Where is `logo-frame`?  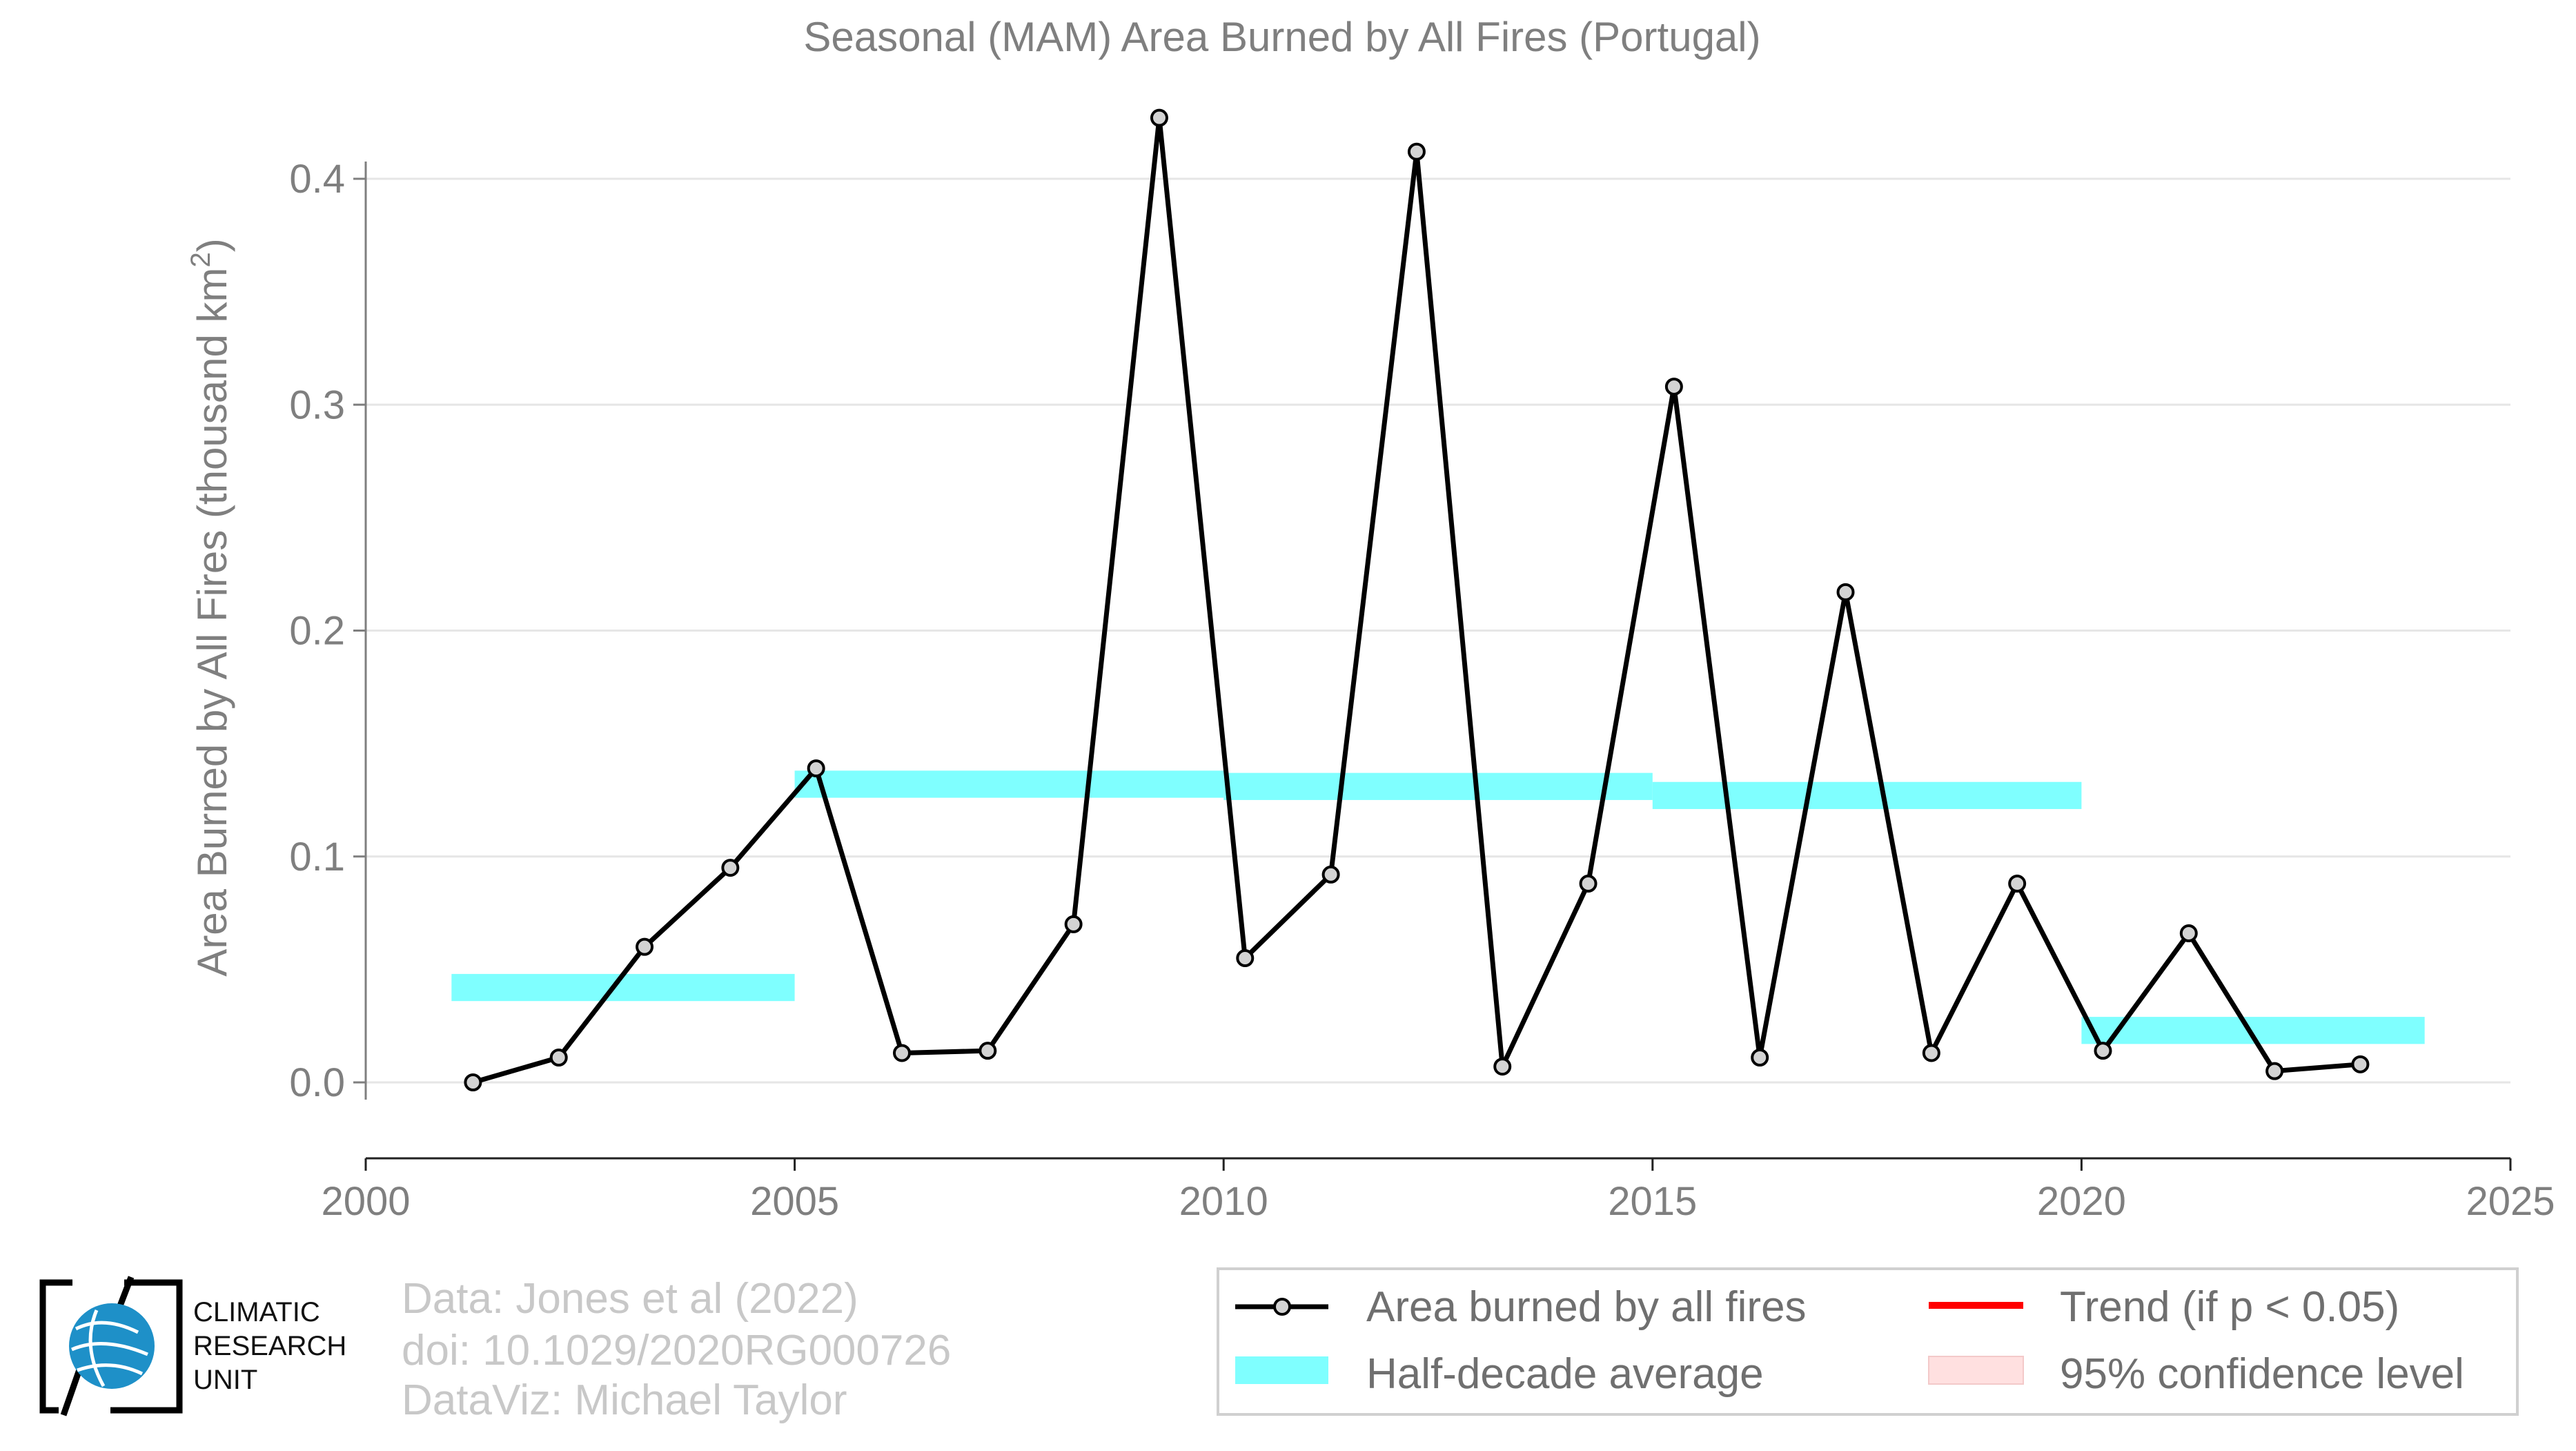 logo-frame is located at coordinates (111, 1346).